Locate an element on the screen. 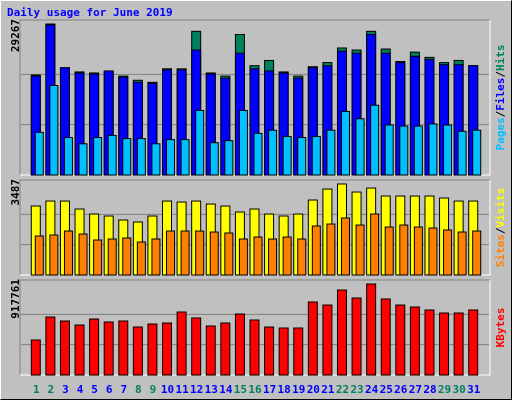 The width and height of the screenshot is (512, 400). x-tick-label: 30 is located at coordinates (459, 389).